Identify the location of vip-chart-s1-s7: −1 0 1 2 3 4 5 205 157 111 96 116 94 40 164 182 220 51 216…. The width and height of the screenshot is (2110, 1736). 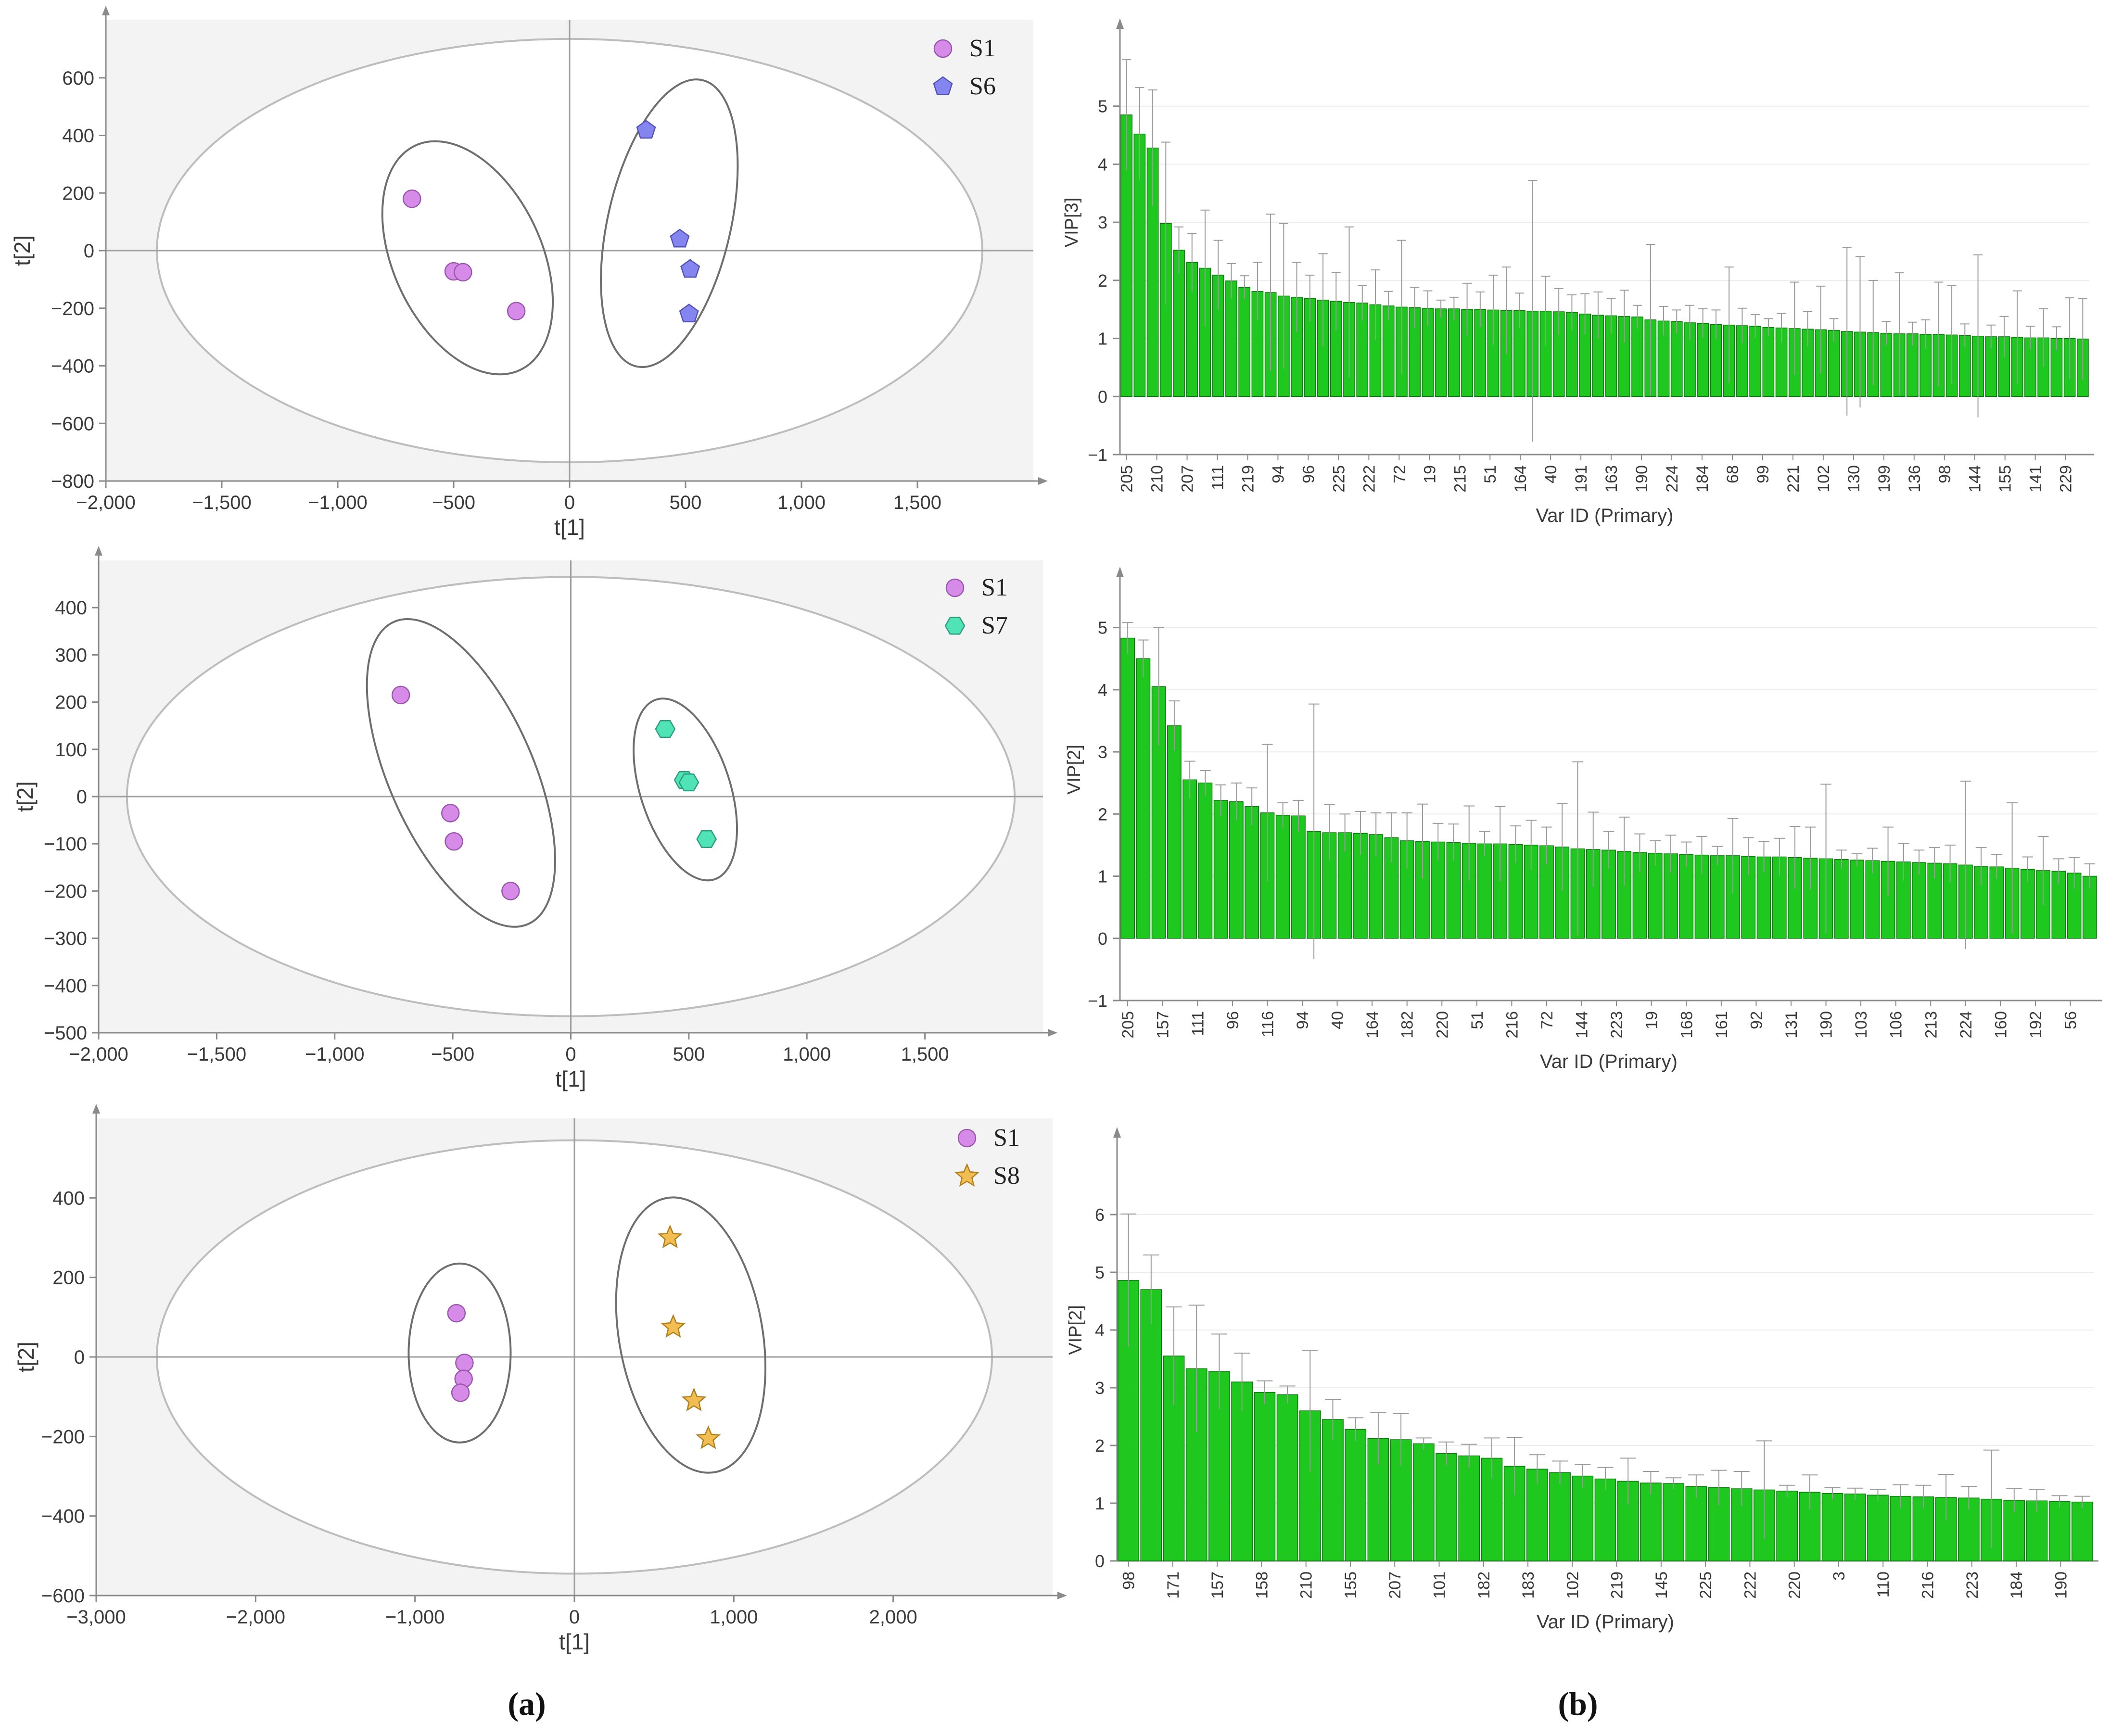
(1583, 819).